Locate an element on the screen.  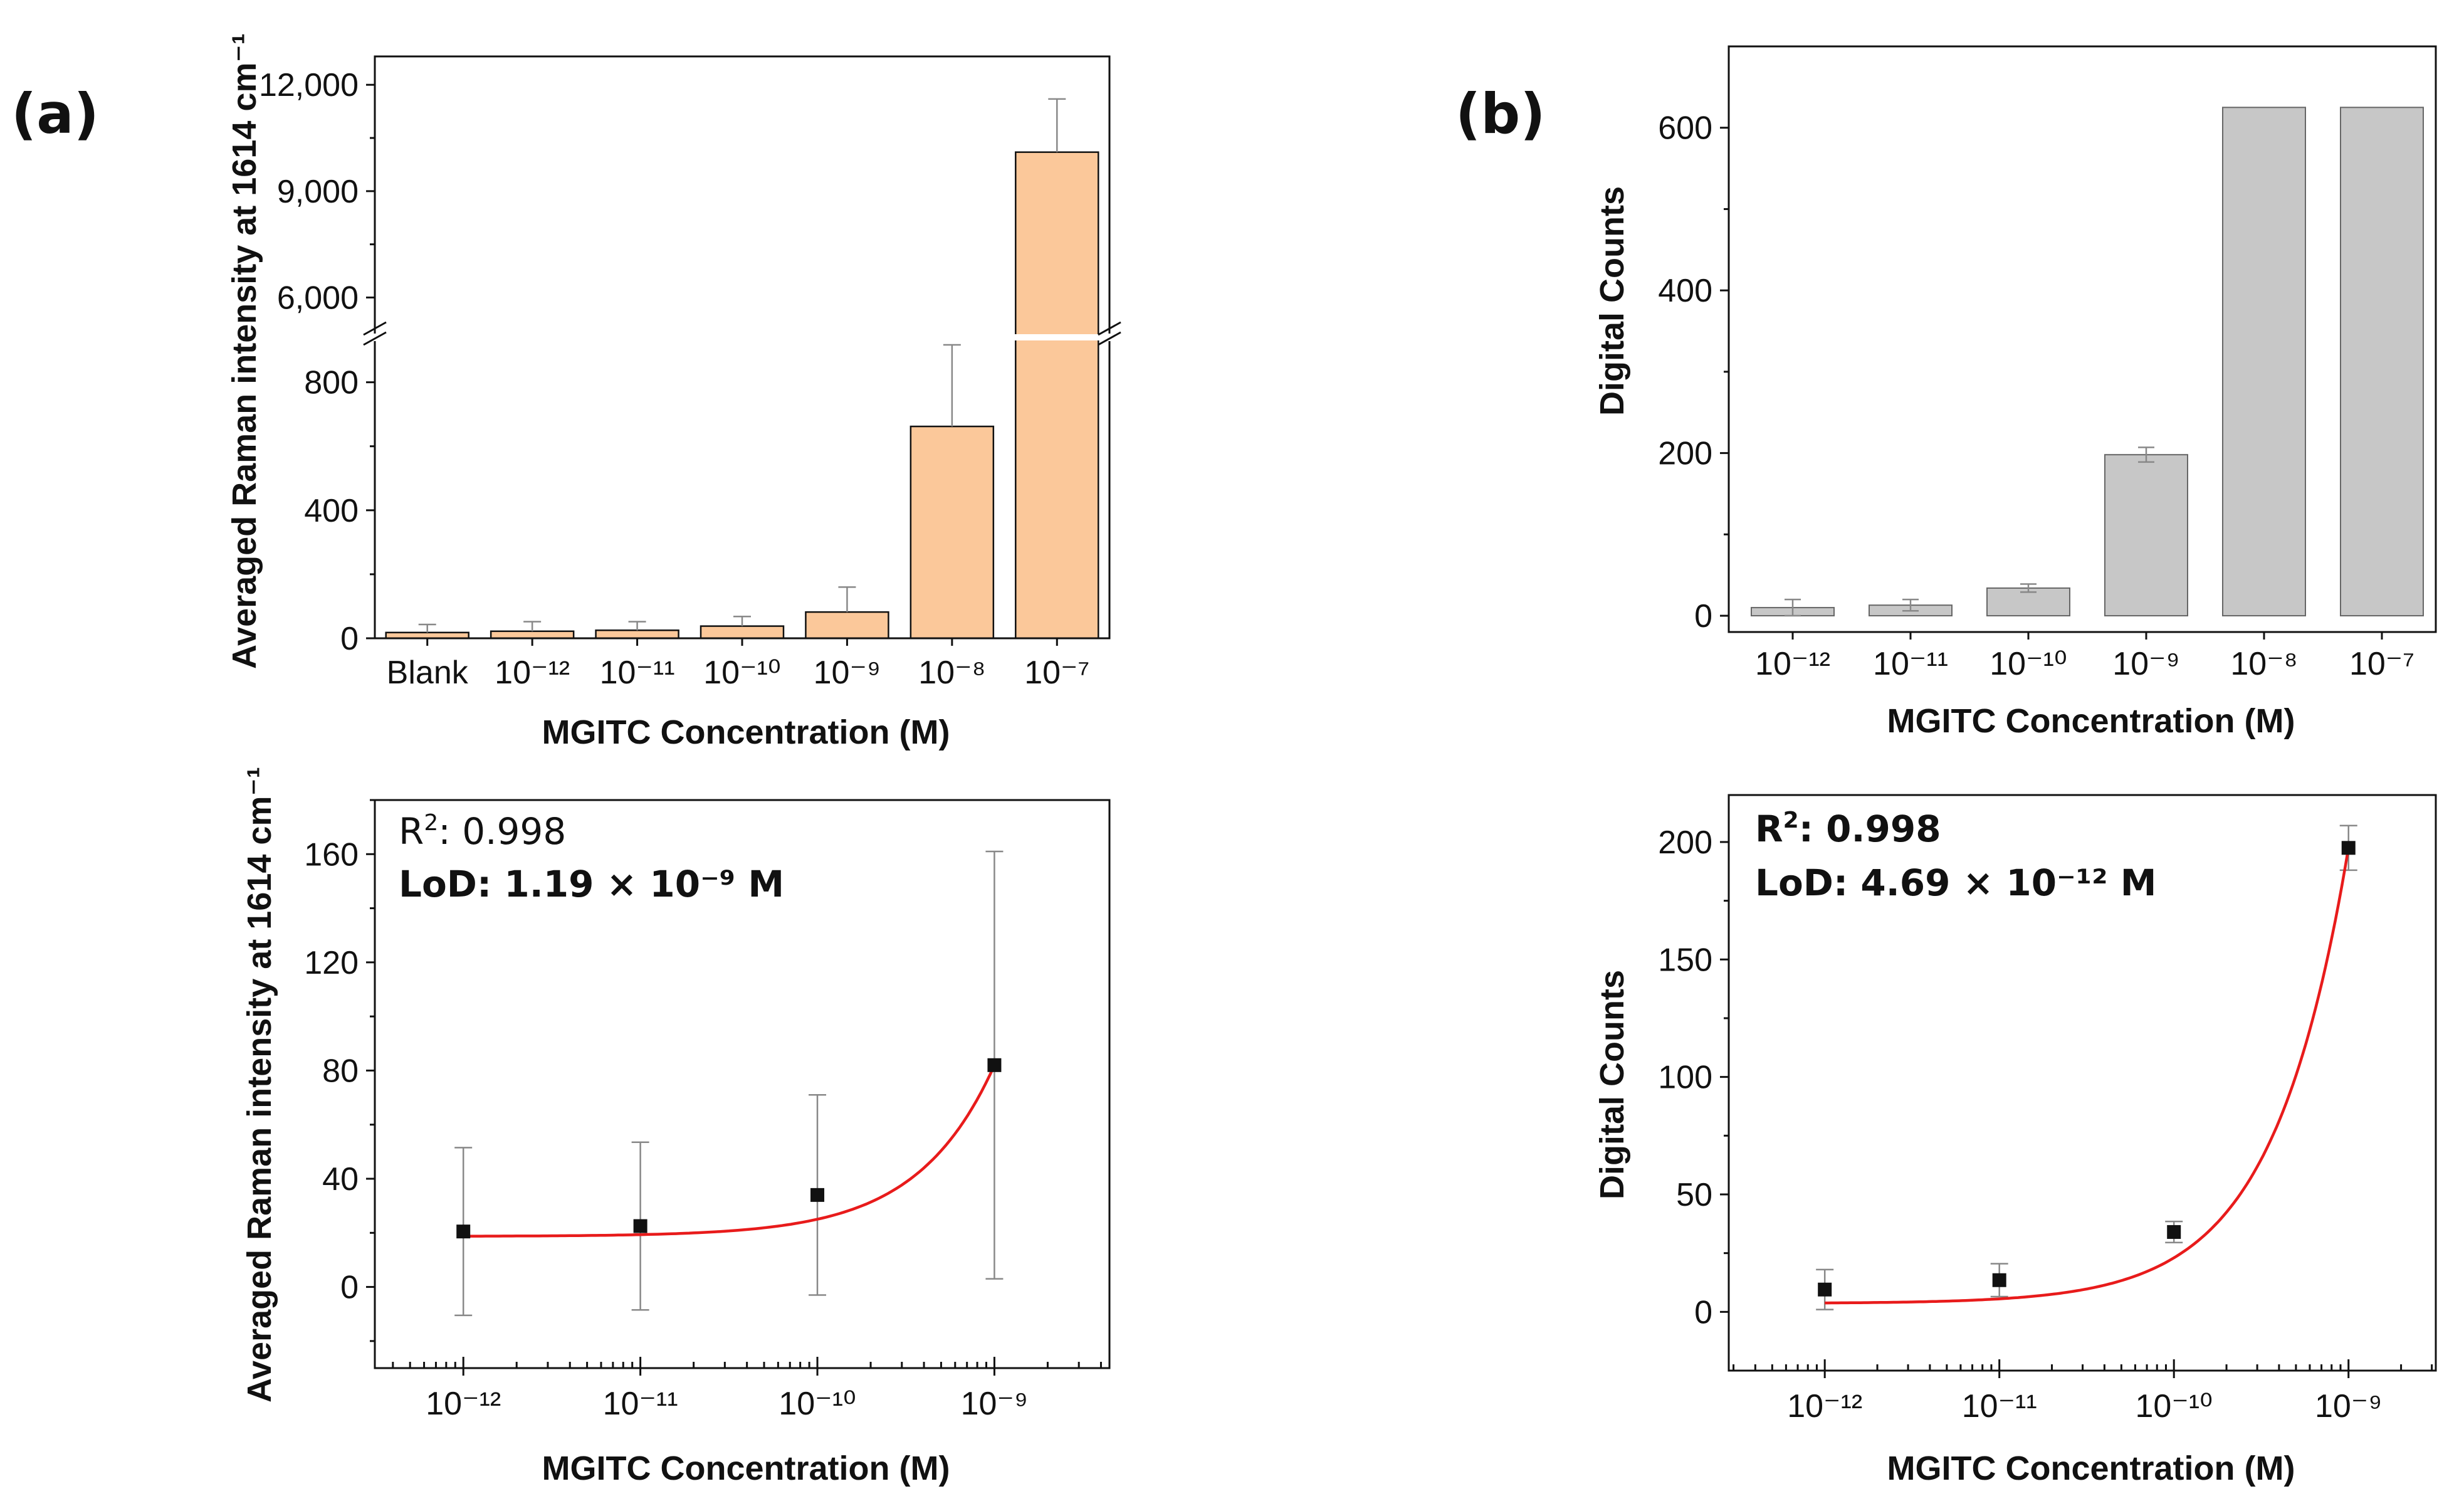
y-tick-label: 160 is located at coordinates (331, 854).